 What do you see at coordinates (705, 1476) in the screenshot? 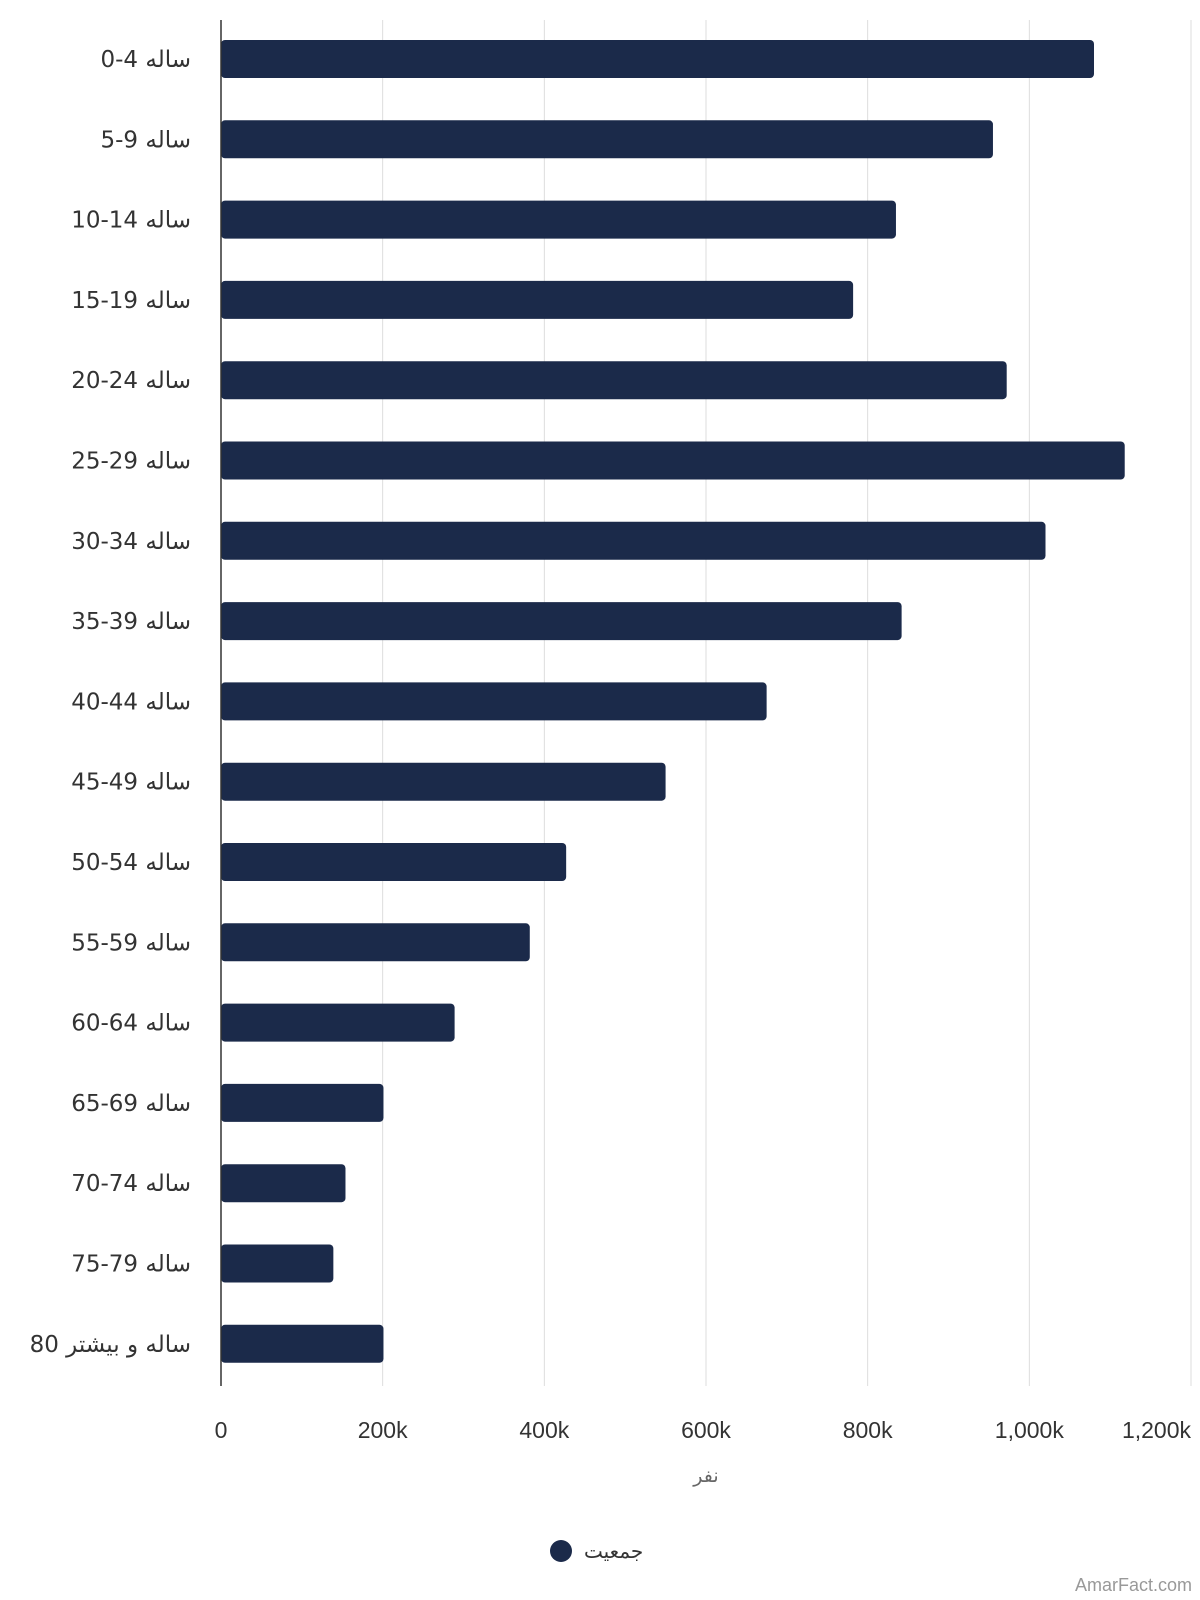
I see `x-axis-title: نفر` at bounding box center [705, 1476].